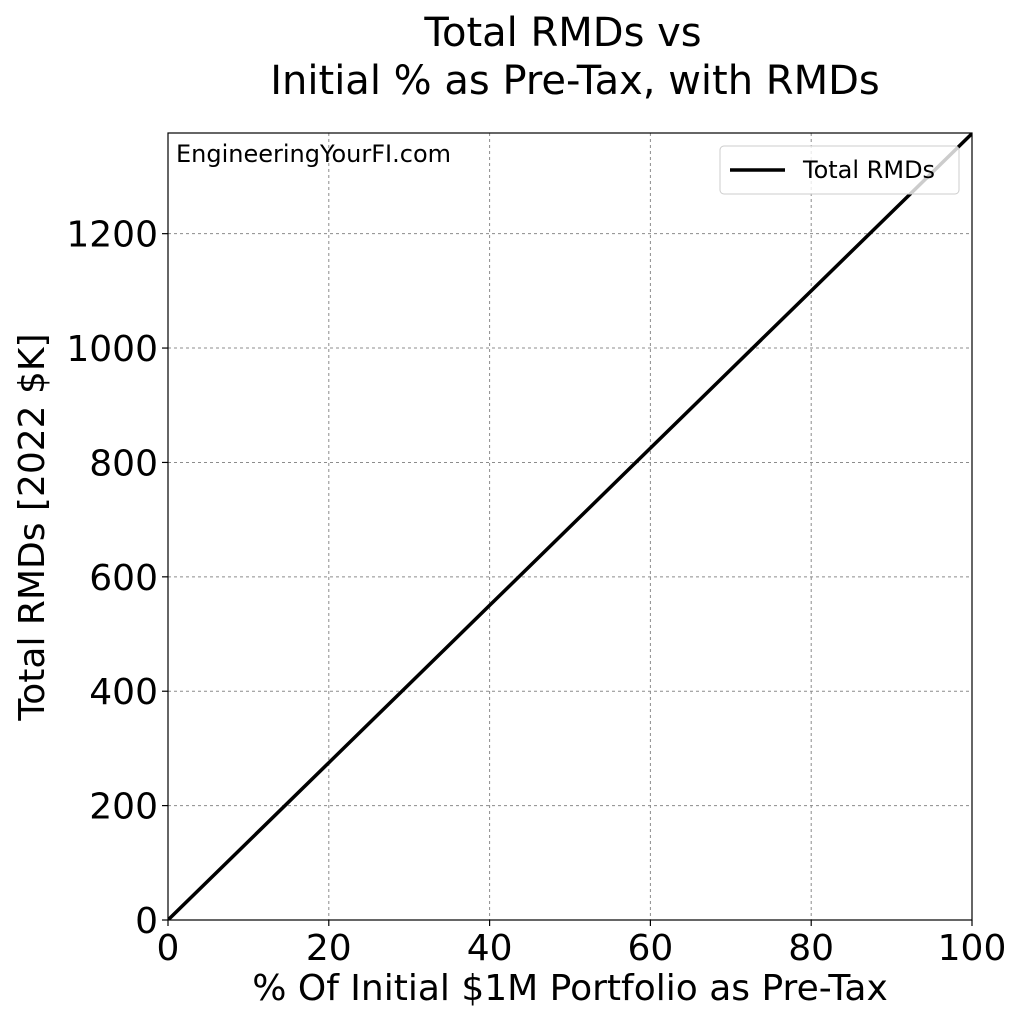 The width and height of the screenshot is (1024, 1024). What do you see at coordinates (112, 235) in the screenshot?
I see `y-tick-label: 1200` at bounding box center [112, 235].